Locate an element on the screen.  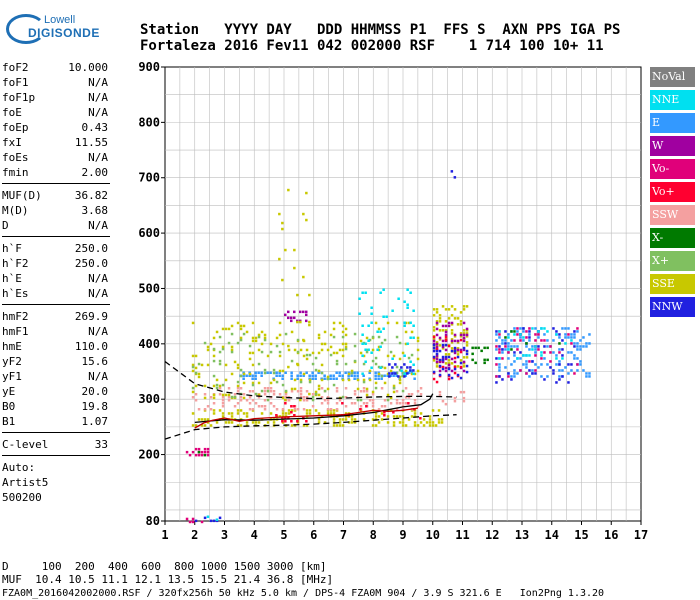
param-label: foEs is located at coordinates (15, 157).